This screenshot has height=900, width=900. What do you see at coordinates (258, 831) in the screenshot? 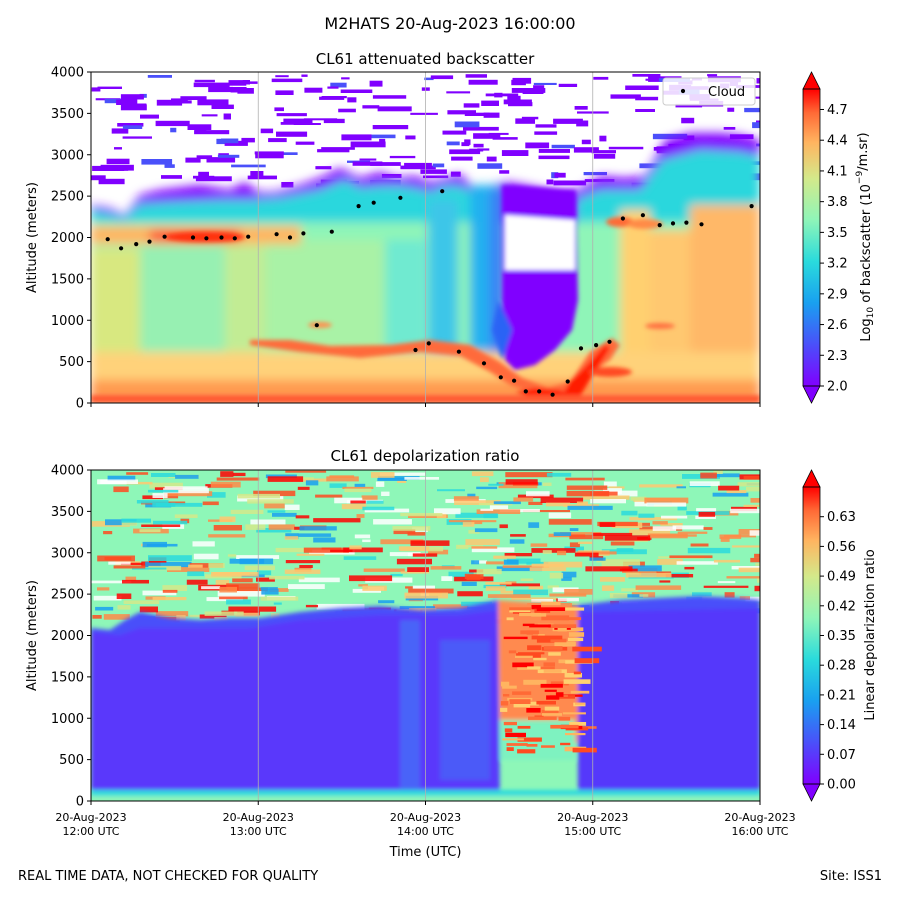
I see `xtick-time-label: 13:00 UTC` at bounding box center [258, 831].